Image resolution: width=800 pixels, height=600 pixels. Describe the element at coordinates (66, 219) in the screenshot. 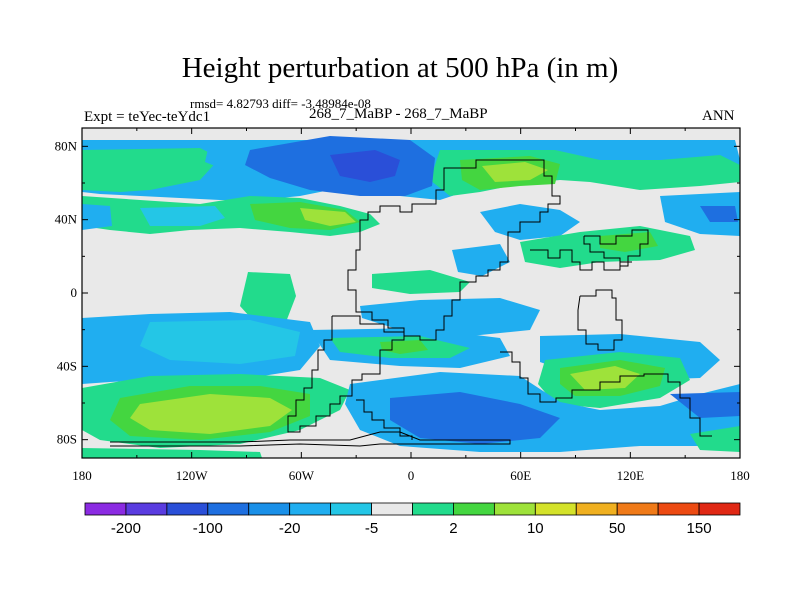

I see `y-tick-label: 40N` at that location.